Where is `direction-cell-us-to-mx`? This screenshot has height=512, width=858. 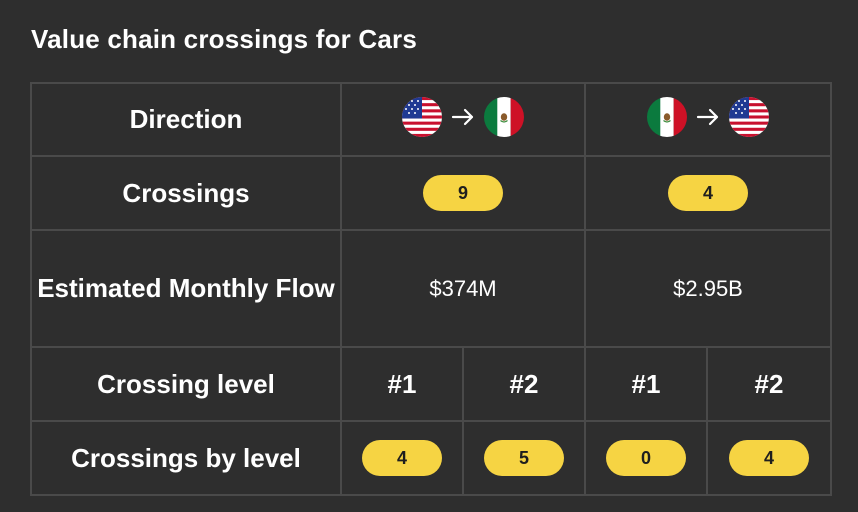 direction-cell-us-to-mx is located at coordinates (463, 119).